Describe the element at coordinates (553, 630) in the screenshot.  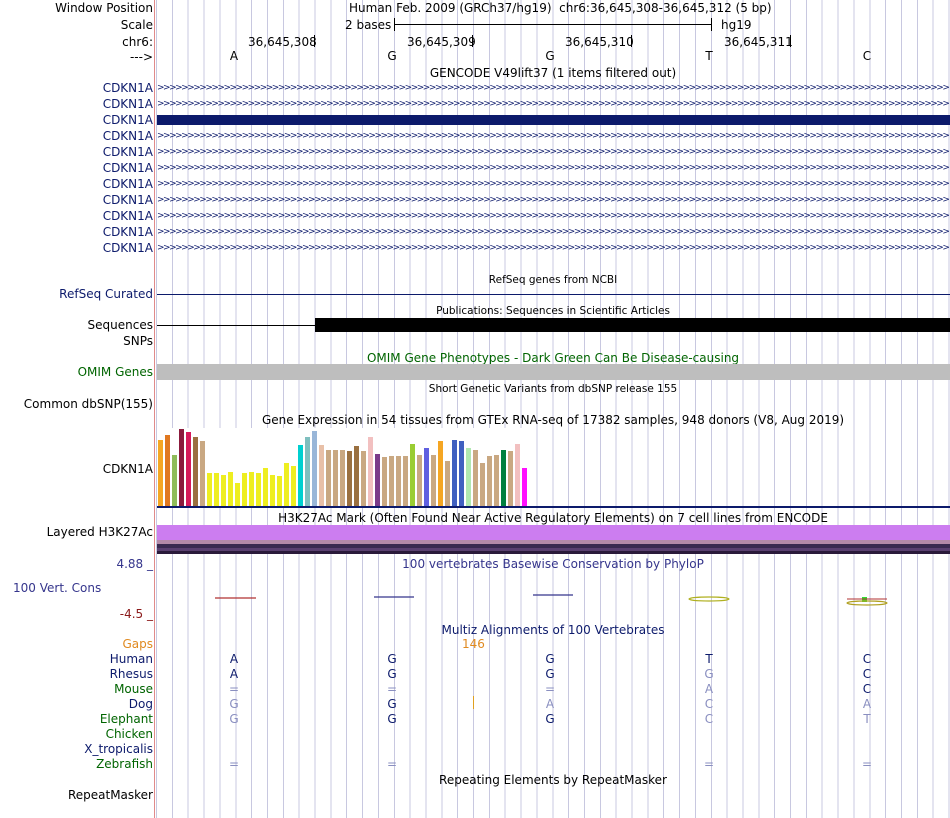
I see `multiz-track-title: Multiz Alignments of 100 Vertebrates` at that location.